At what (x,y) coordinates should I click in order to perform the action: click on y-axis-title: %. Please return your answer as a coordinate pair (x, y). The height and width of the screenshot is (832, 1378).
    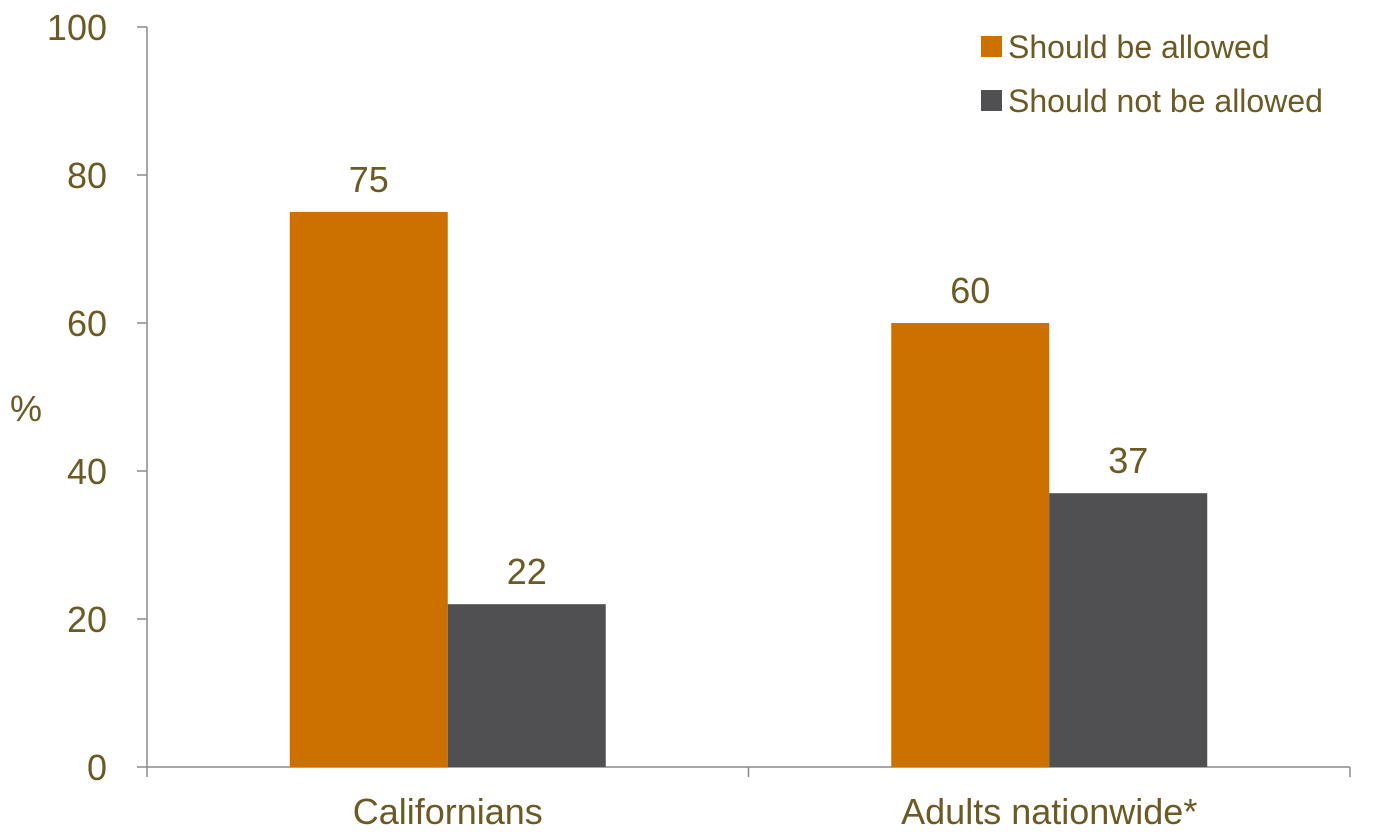
    Looking at the image, I should click on (26, 408).